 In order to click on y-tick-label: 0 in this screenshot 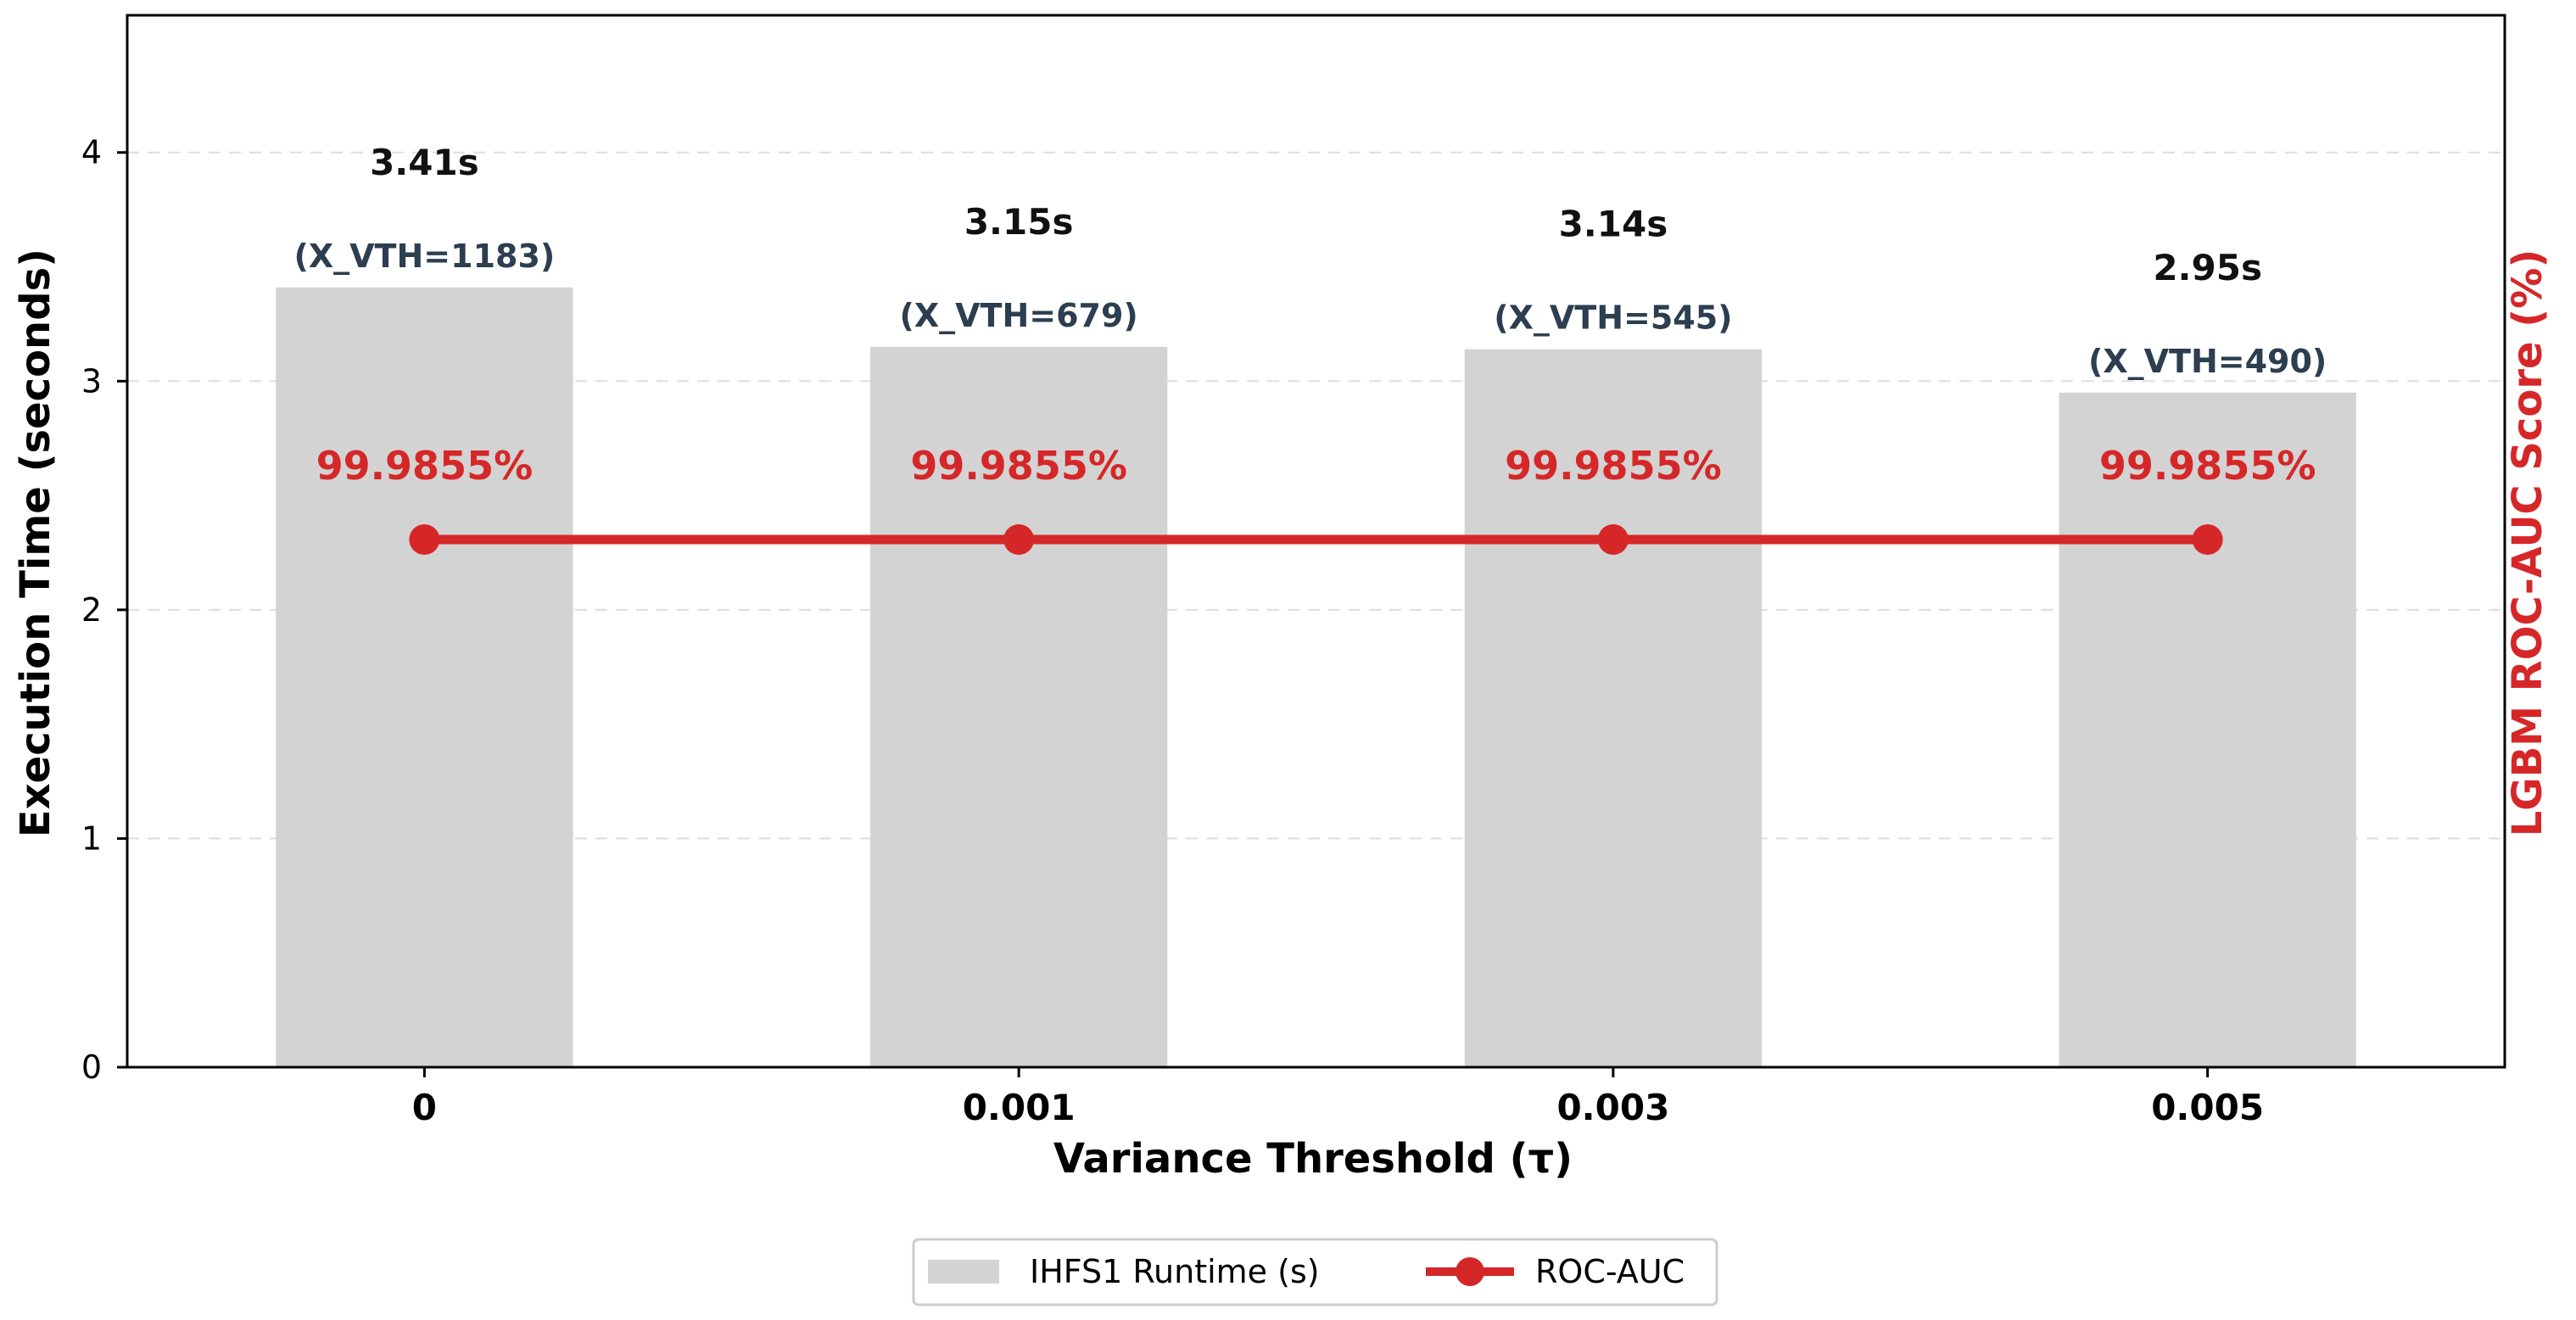, I will do `click(91, 1067)`.